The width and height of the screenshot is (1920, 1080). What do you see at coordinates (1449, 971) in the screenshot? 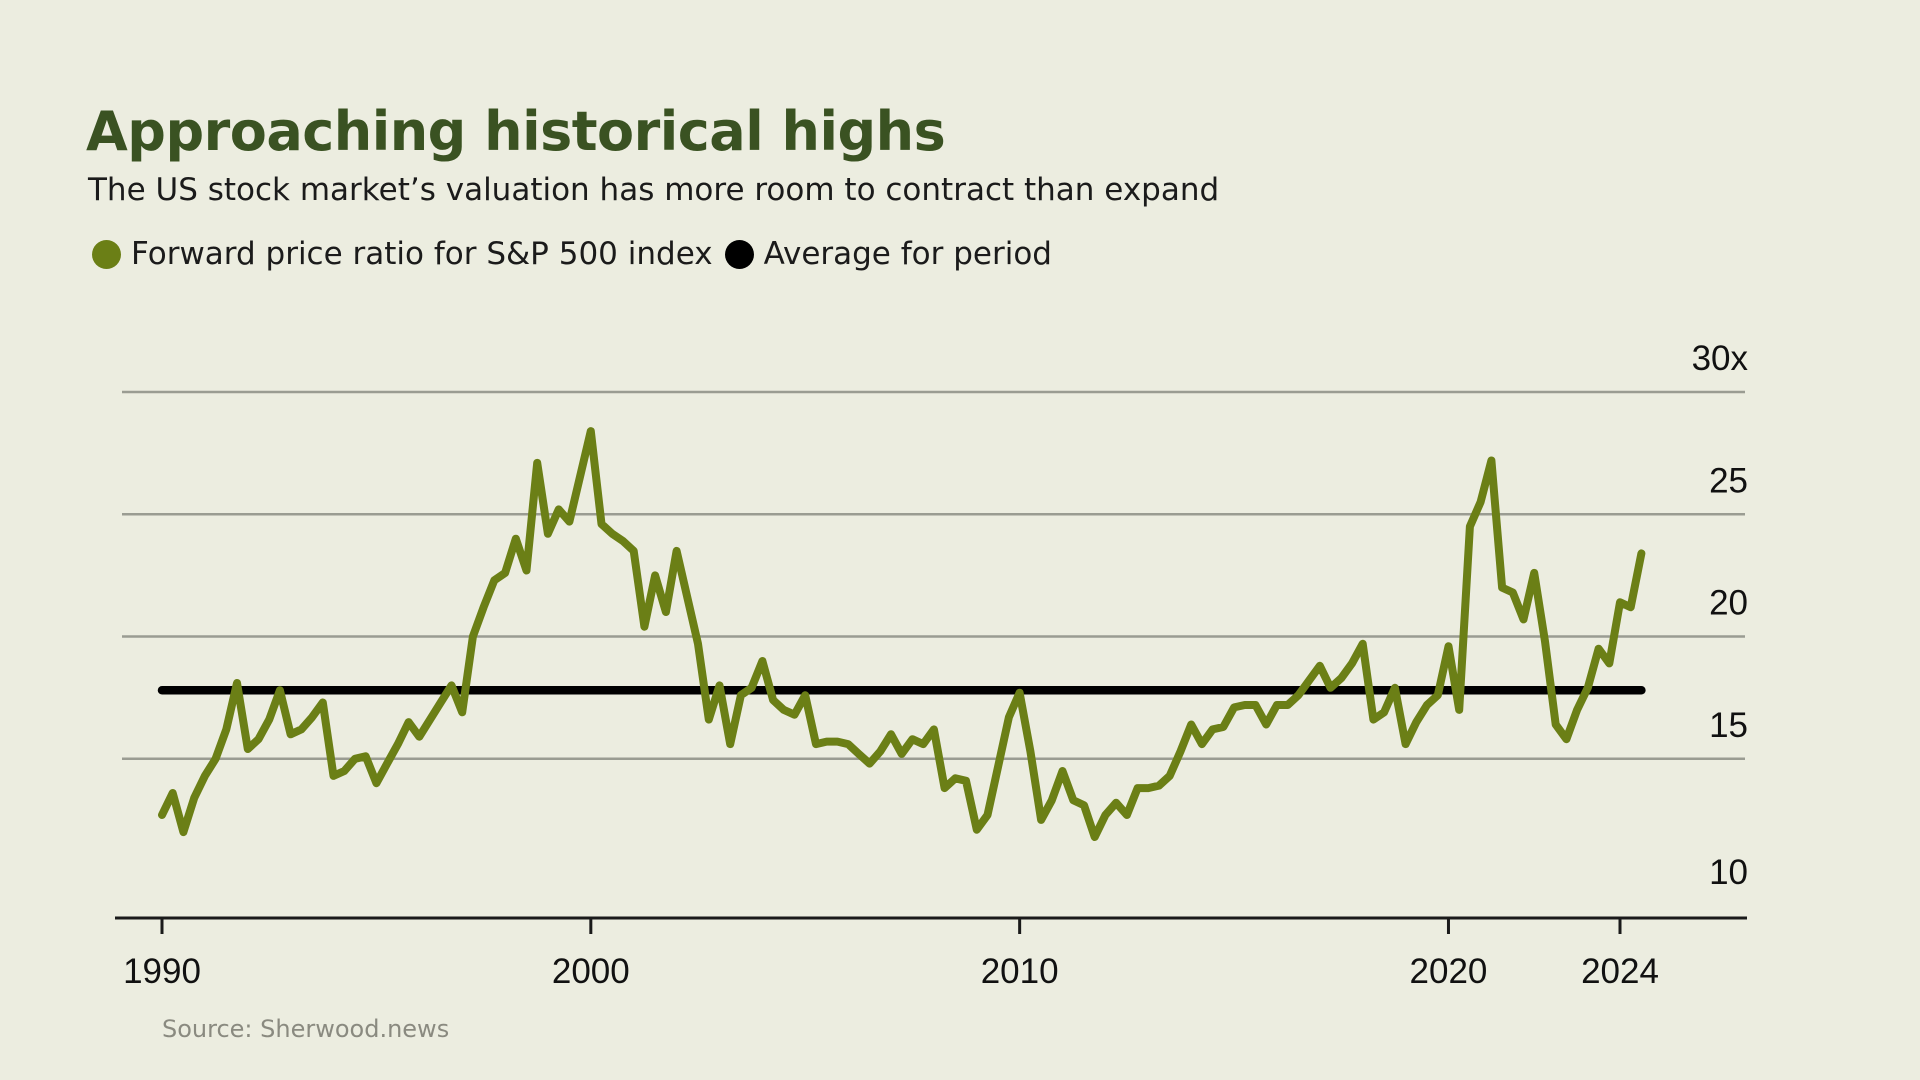
I see `x-tick-label-2020: 2020` at bounding box center [1449, 971].